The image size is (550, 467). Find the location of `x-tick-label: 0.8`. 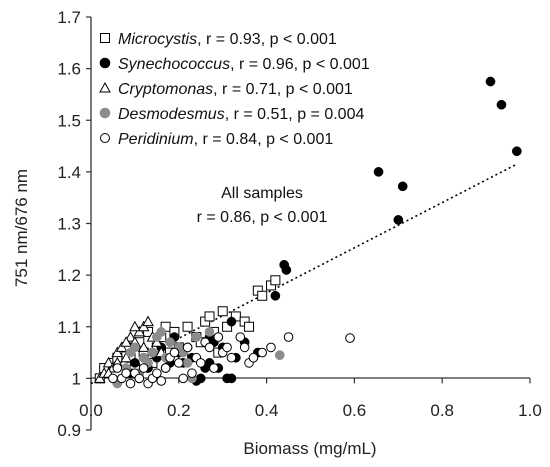

x-tick-label: 0.8 is located at coordinates (442, 410).